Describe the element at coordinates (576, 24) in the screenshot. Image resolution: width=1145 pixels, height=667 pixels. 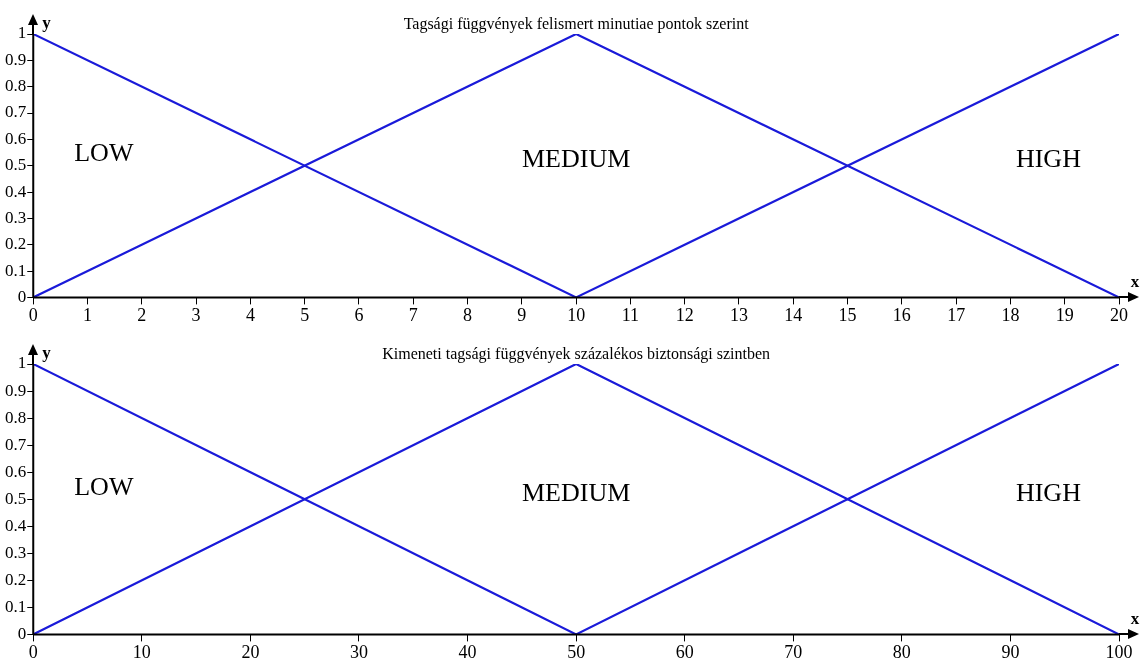
I see `chart-title: Tagsági függvények felismert minutiae pontok szerint` at that location.